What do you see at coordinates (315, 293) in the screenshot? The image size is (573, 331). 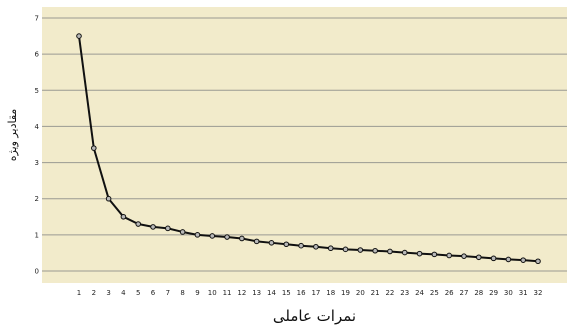 I see `x-tick-label: 17` at bounding box center [315, 293].